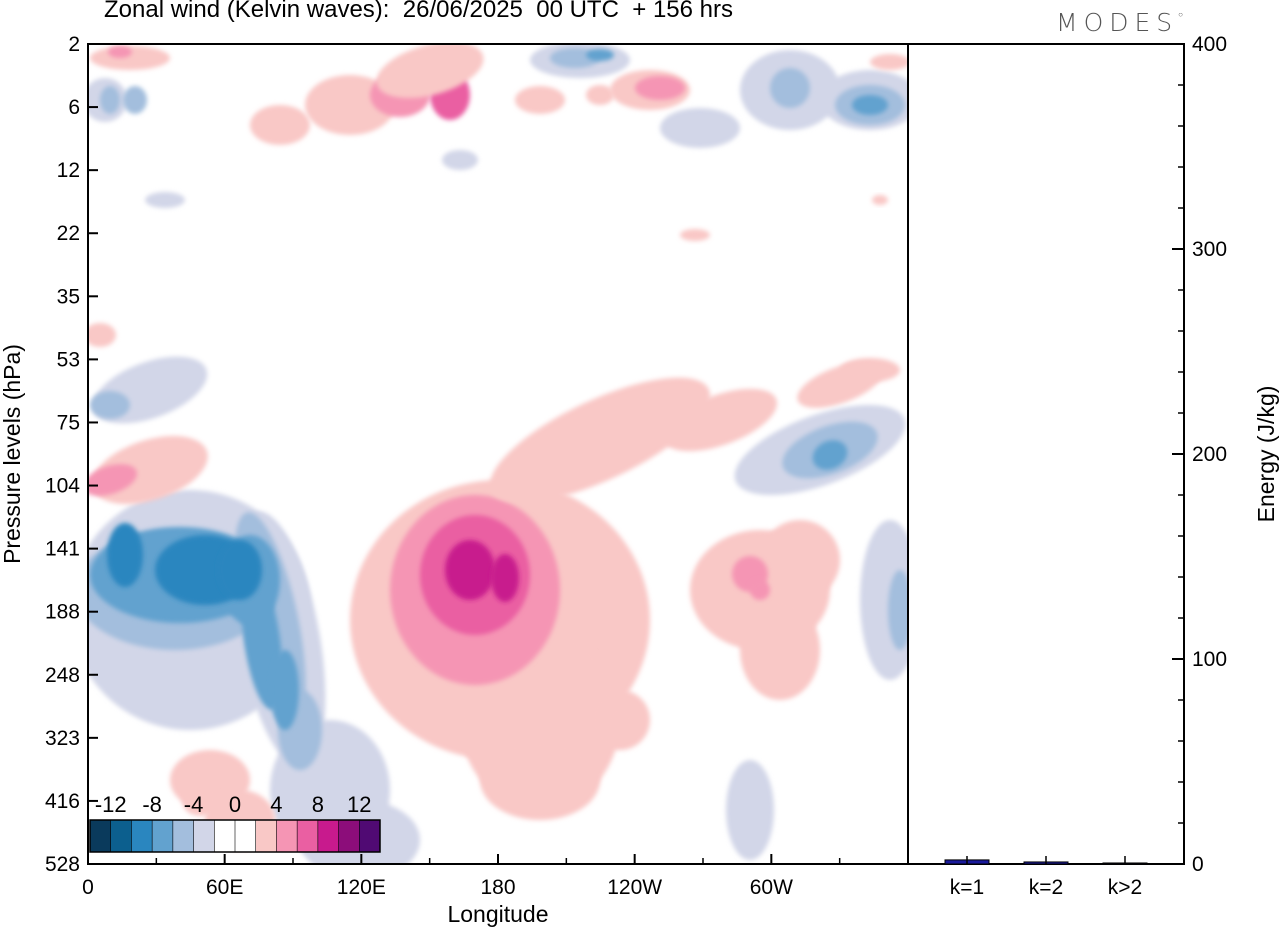 Image resolution: width=1280 pixels, height=930 pixels. What do you see at coordinates (12, 454) in the screenshot?
I see `y-axis-title-left: Pressure levels (hPa)` at bounding box center [12, 454].